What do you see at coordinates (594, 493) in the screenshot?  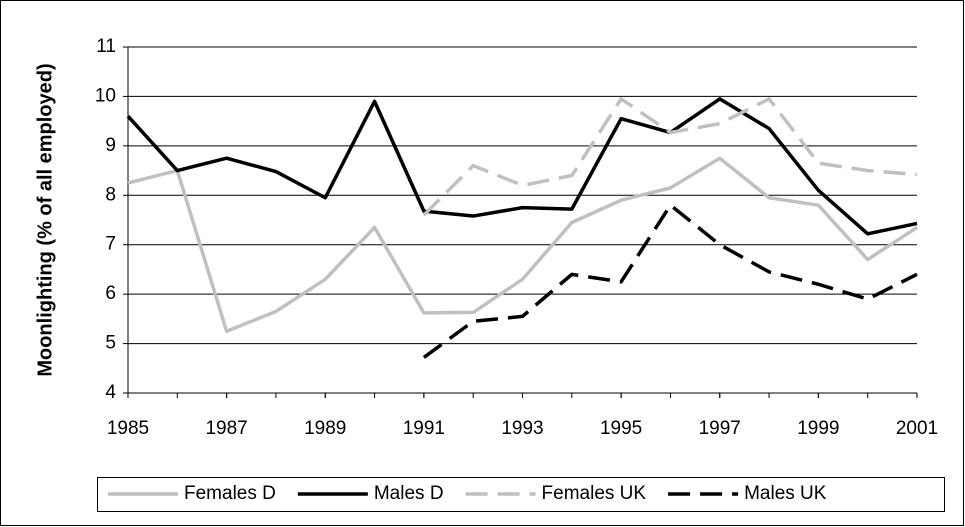 I see `legend-label: Females UK` at bounding box center [594, 493].